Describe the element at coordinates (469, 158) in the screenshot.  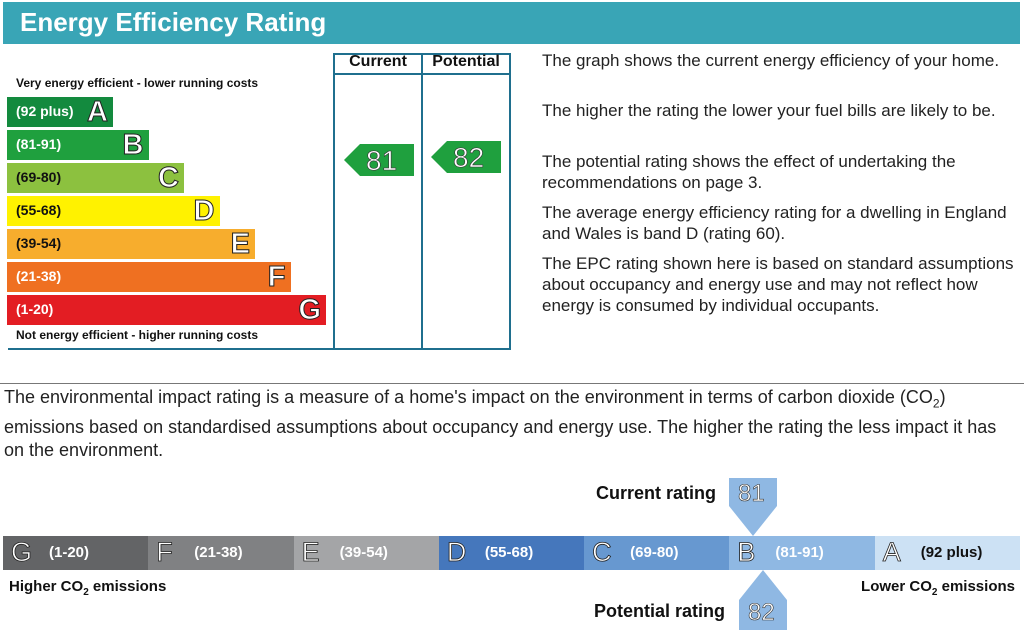
I see `potential-rating-value: 82` at that location.